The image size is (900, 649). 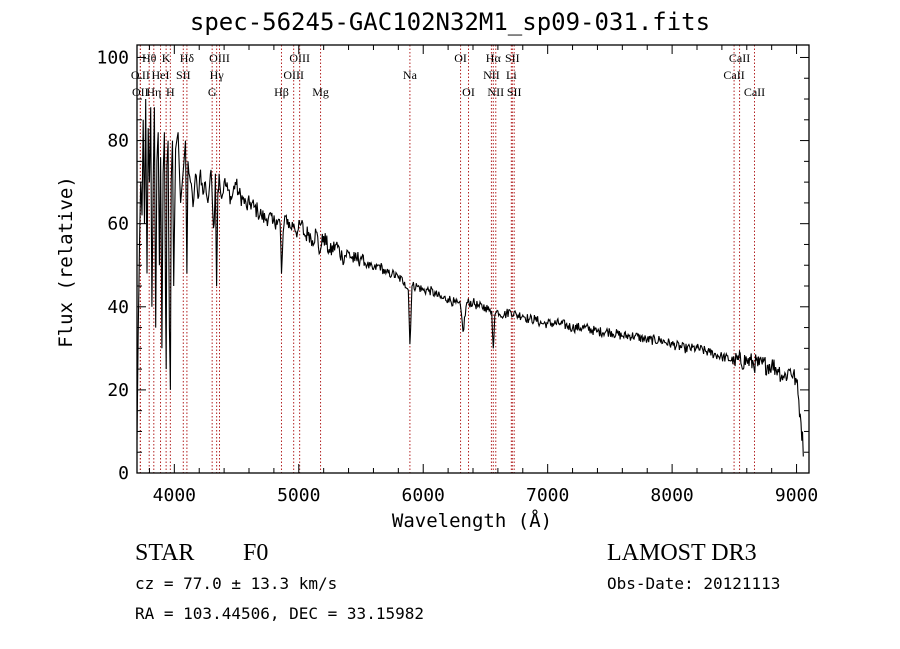 What do you see at coordinates (511, 75) in the screenshot?
I see `line-label: Li` at bounding box center [511, 75].